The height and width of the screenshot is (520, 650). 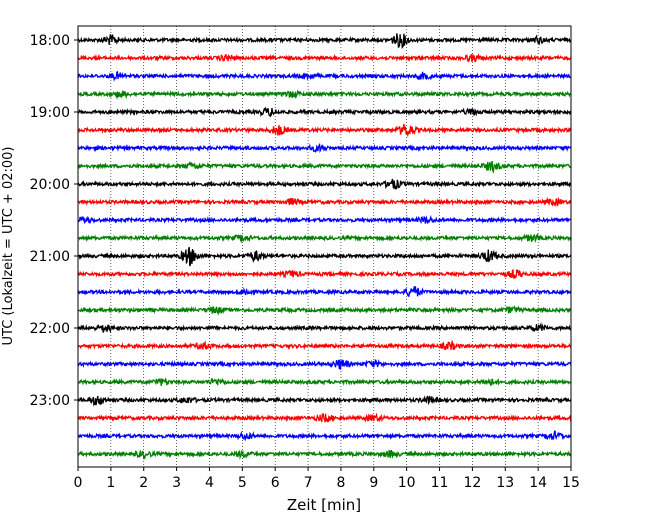 I want to click on x-tick-label: 5, so click(x=242, y=483).